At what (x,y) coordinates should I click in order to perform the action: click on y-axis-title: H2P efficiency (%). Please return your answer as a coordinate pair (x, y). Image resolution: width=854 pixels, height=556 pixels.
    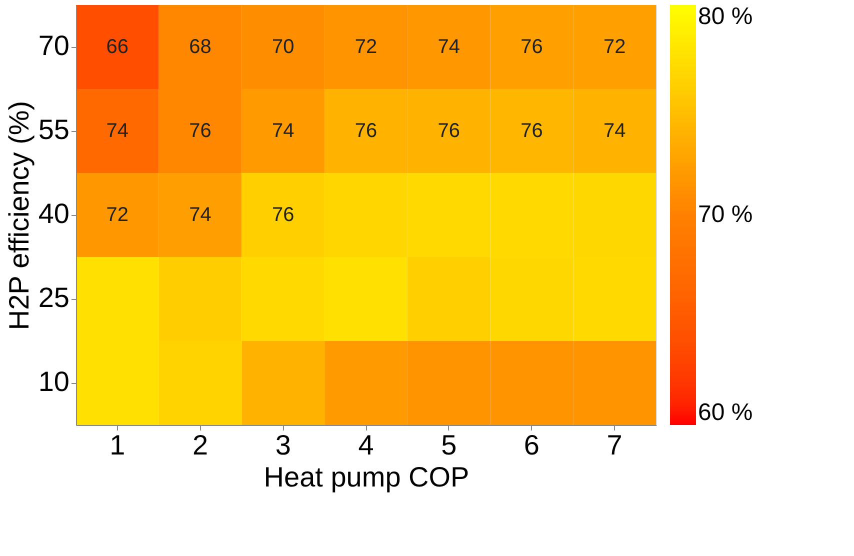
    Looking at the image, I should click on (18, 215).